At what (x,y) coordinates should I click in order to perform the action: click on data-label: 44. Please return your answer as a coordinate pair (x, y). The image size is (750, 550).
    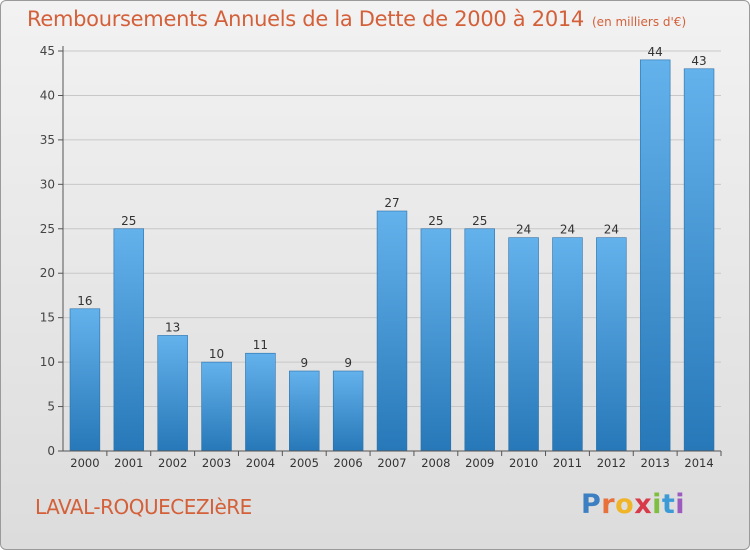
    Looking at the image, I should click on (655, 52).